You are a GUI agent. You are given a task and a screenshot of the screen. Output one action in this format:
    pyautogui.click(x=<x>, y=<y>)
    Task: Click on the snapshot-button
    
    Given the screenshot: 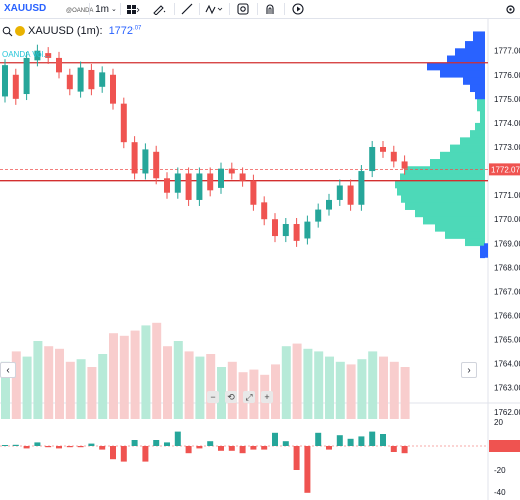 What is the action you would take?
    pyautogui.click(x=243, y=9)
    